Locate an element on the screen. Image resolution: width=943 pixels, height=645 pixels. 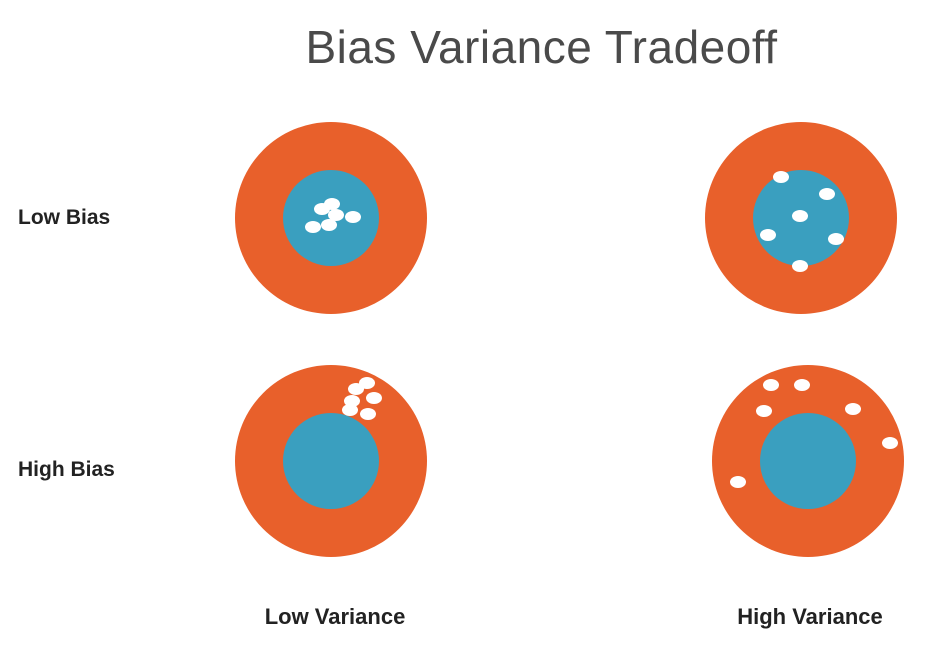
column-label-low-variance: Low Variance is located at coordinates (335, 616).